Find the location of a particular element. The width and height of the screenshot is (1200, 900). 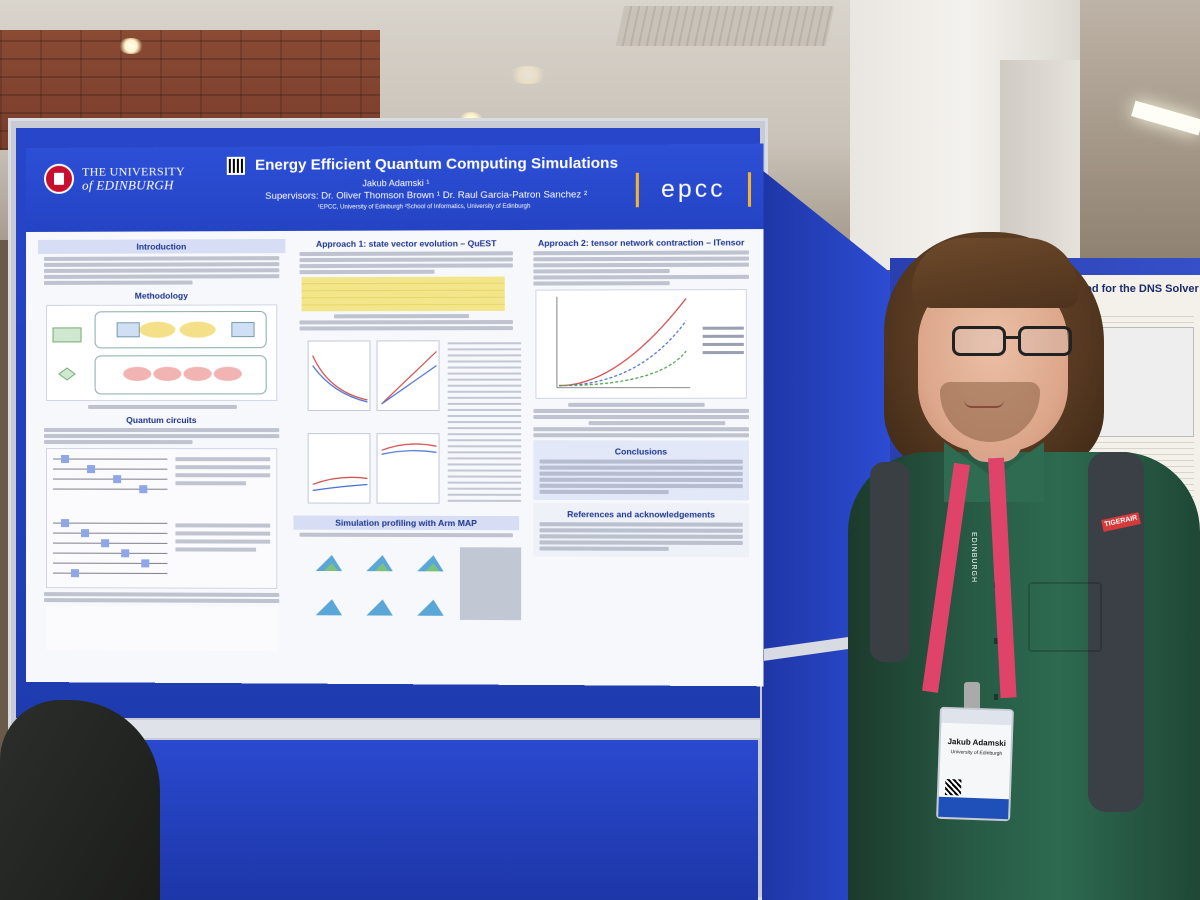

poster-column-left: Introduction Methodology is located at coordinates (161, 446).